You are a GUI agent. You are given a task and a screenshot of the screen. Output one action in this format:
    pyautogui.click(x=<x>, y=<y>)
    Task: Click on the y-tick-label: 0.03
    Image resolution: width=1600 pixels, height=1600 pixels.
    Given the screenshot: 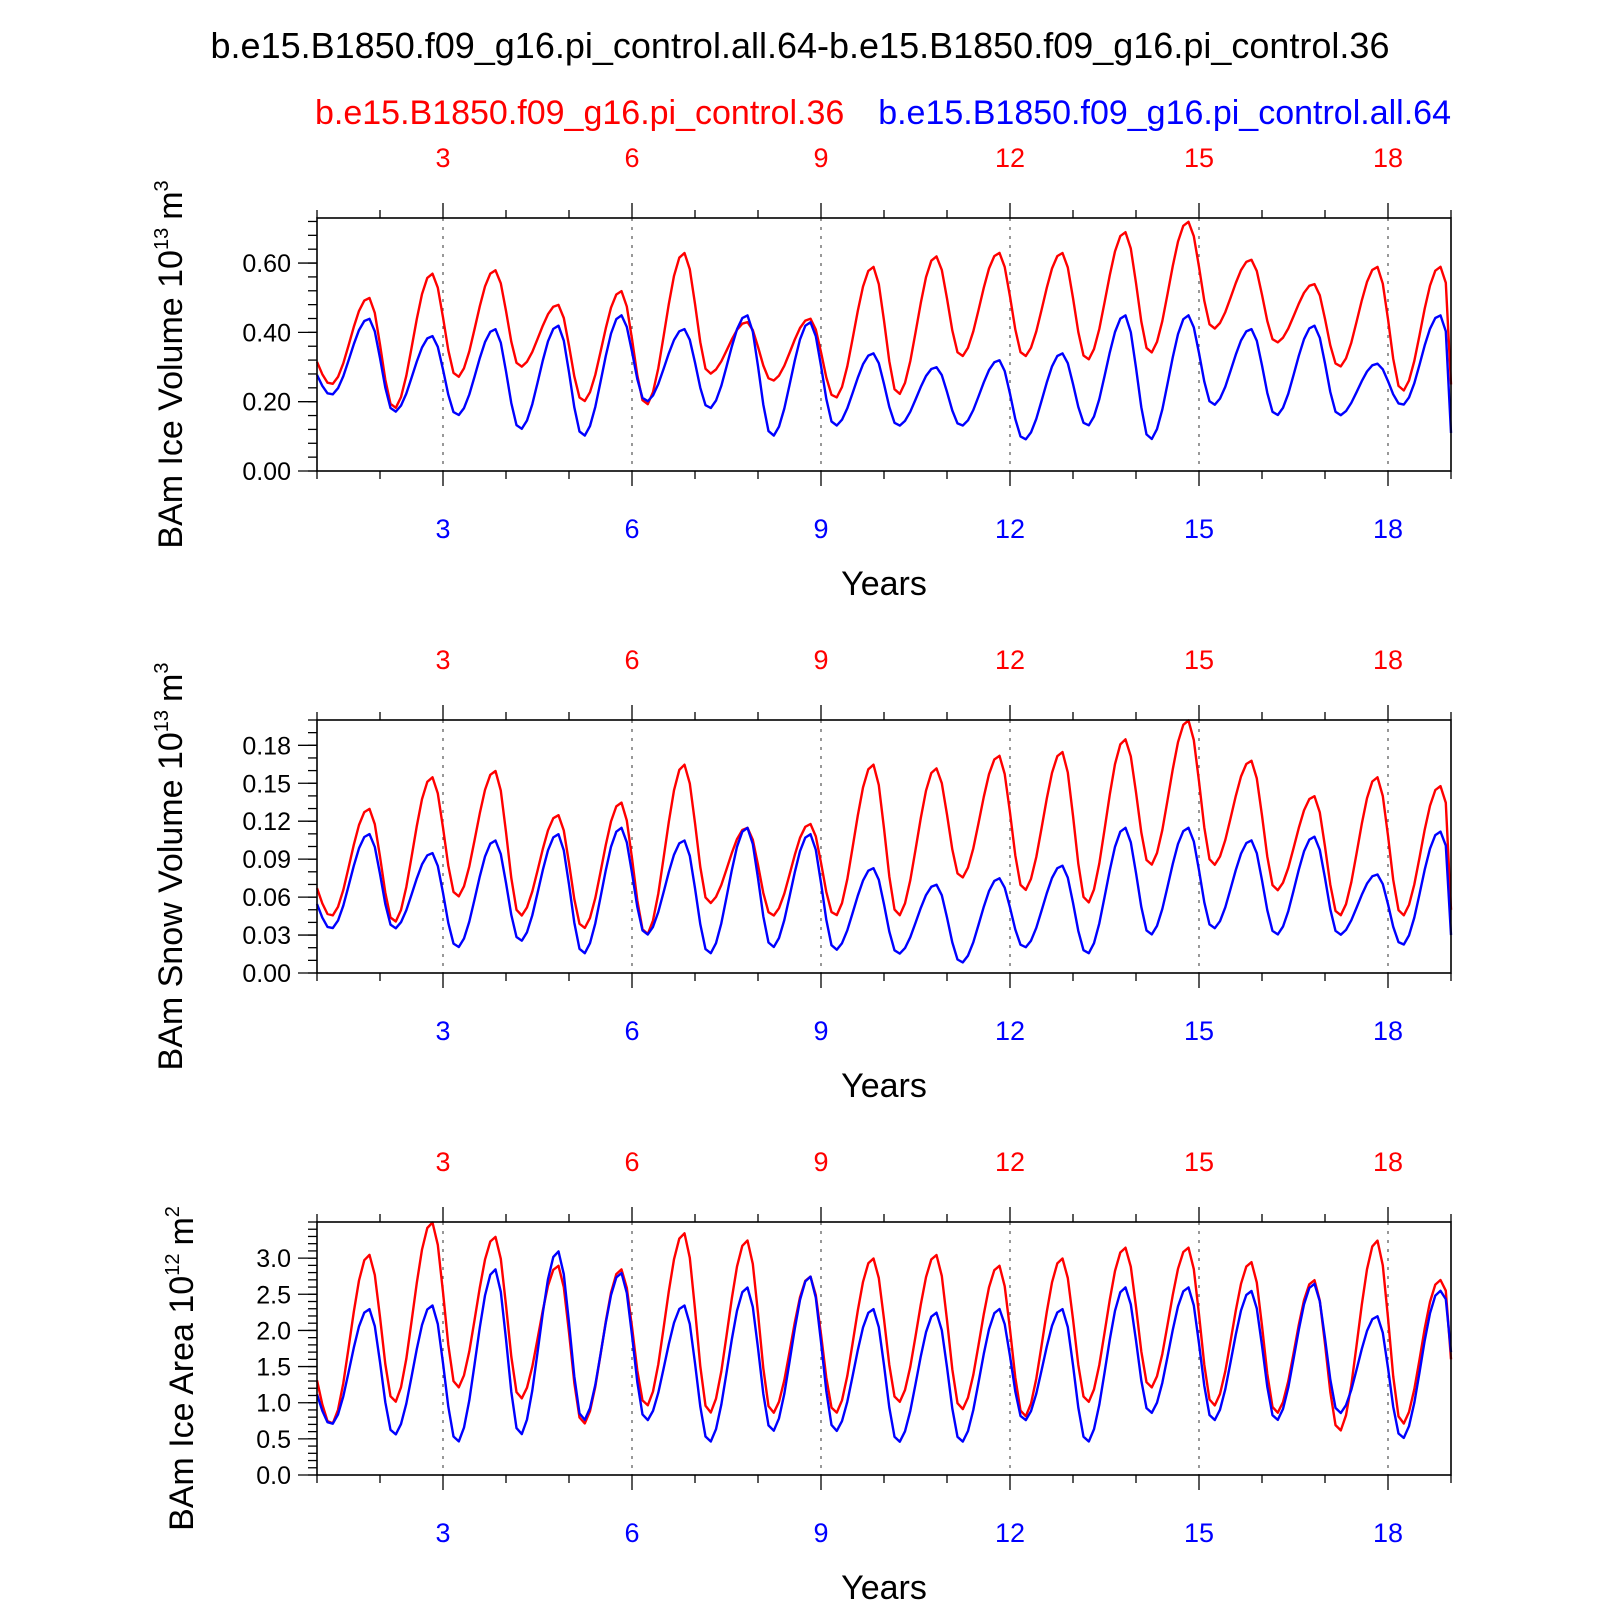 What is the action you would take?
    pyautogui.click(x=266, y=936)
    